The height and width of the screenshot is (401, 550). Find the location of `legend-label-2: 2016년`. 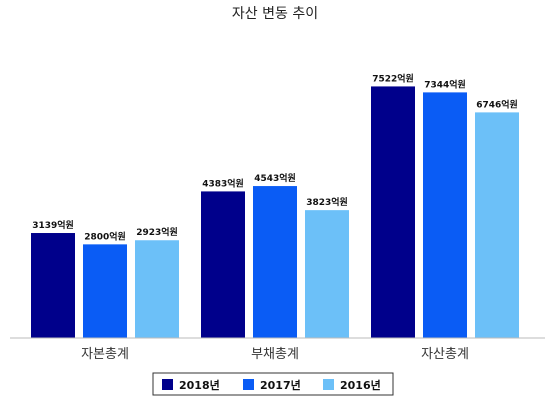

legend-label-2: 2016년 is located at coordinates (360, 385).